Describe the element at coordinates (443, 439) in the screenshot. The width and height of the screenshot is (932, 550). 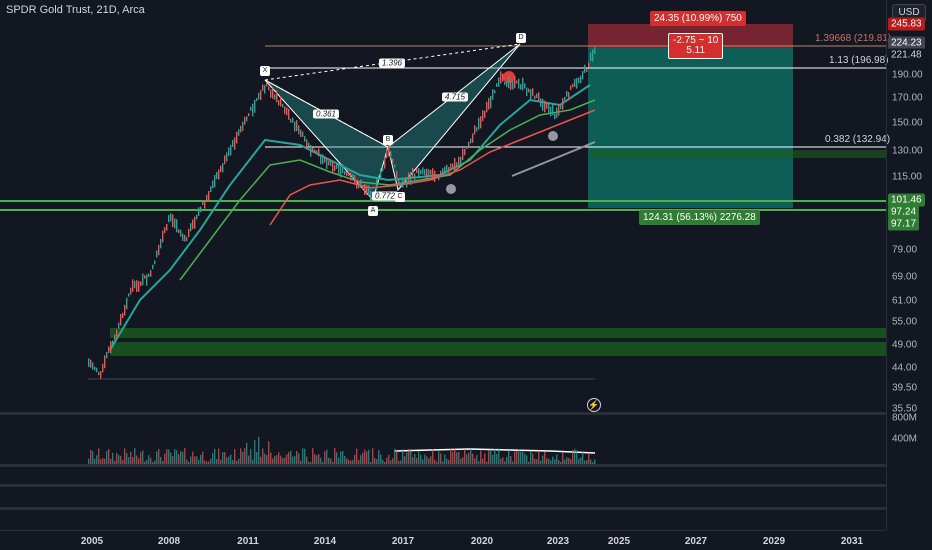
I see `volume-pane` at that location.